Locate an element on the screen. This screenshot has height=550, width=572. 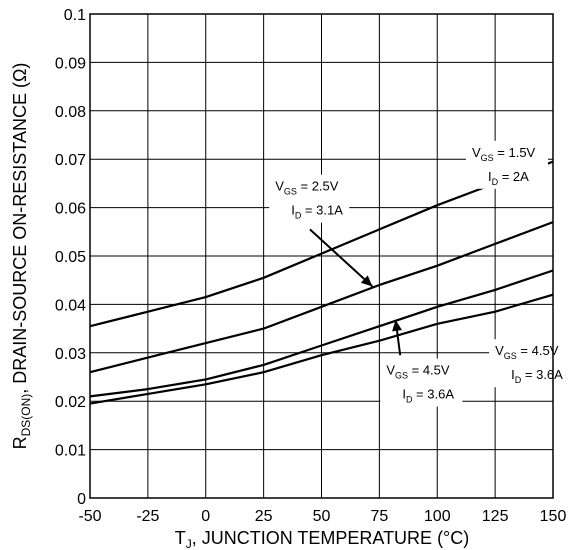
x-tick-label: 125 is located at coordinates (495, 516).